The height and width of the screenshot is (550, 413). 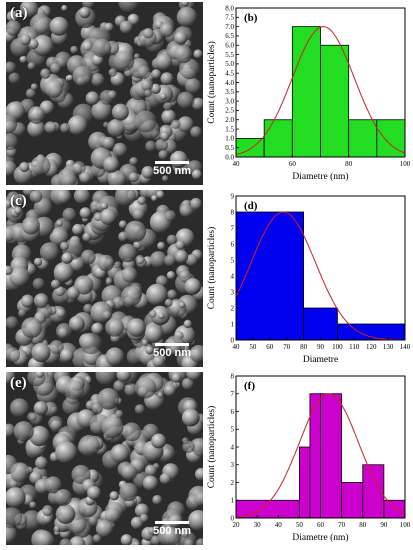 I want to click on panel-letter: (f), so click(x=249, y=386).